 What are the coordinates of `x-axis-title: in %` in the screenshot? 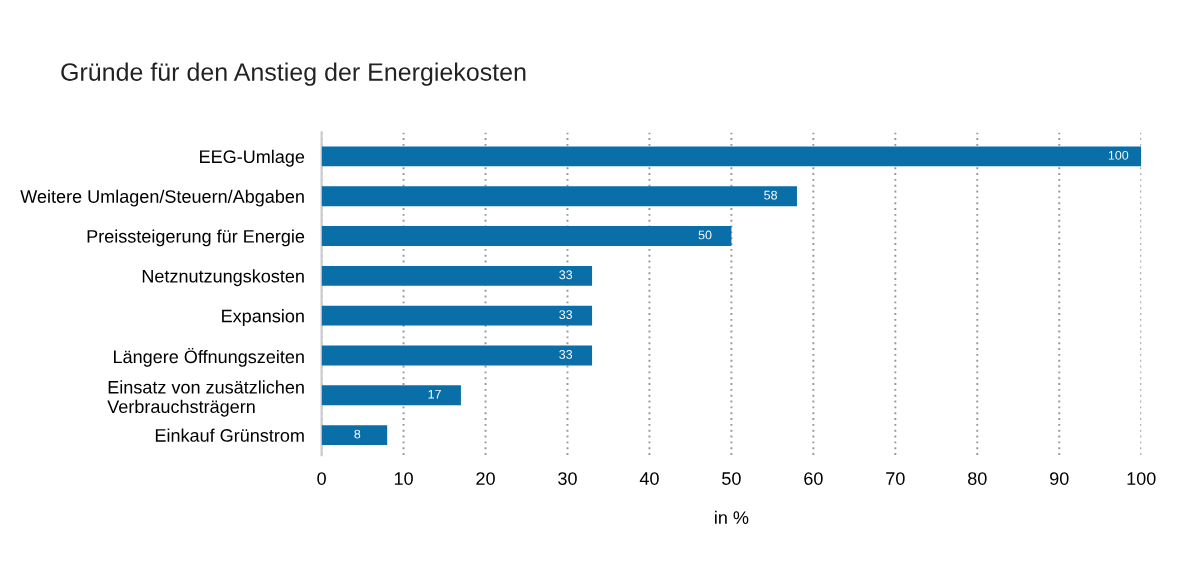 It's located at (732, 517).